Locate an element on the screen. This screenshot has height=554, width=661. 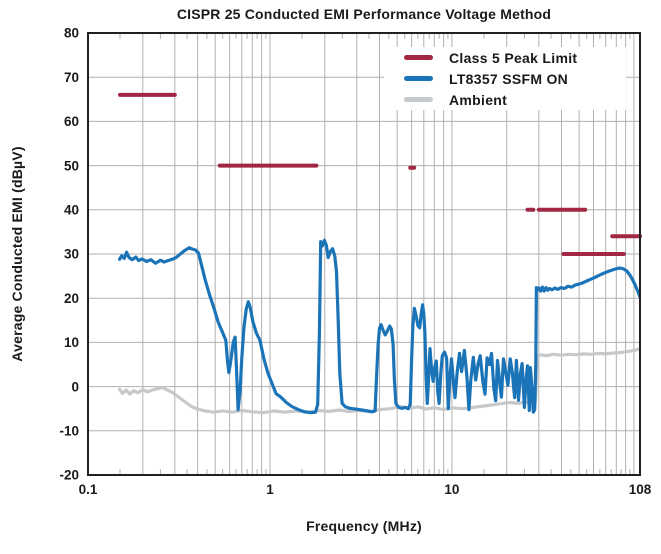
legend-item-2: Ambient is located at coordinates (515, 99).